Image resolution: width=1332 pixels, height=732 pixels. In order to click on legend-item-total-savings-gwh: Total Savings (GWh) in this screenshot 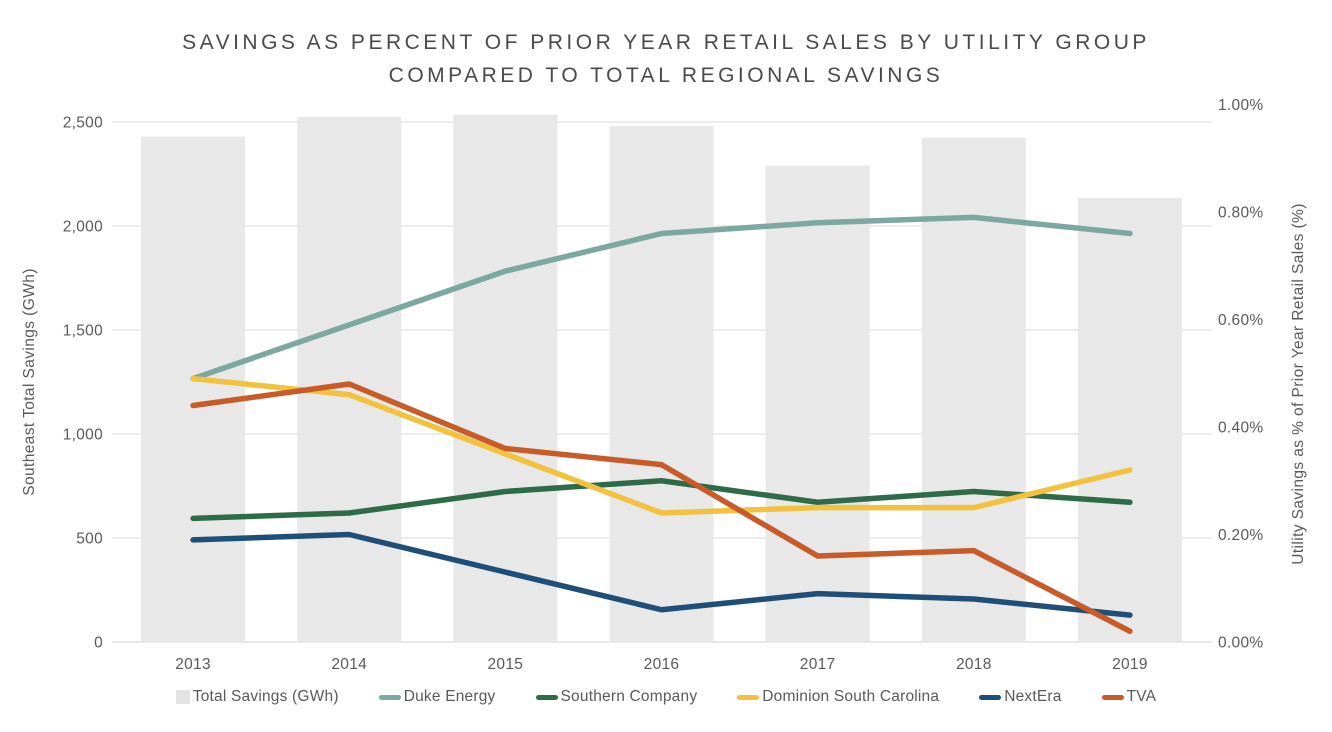, I will do `click(257, 697)`.